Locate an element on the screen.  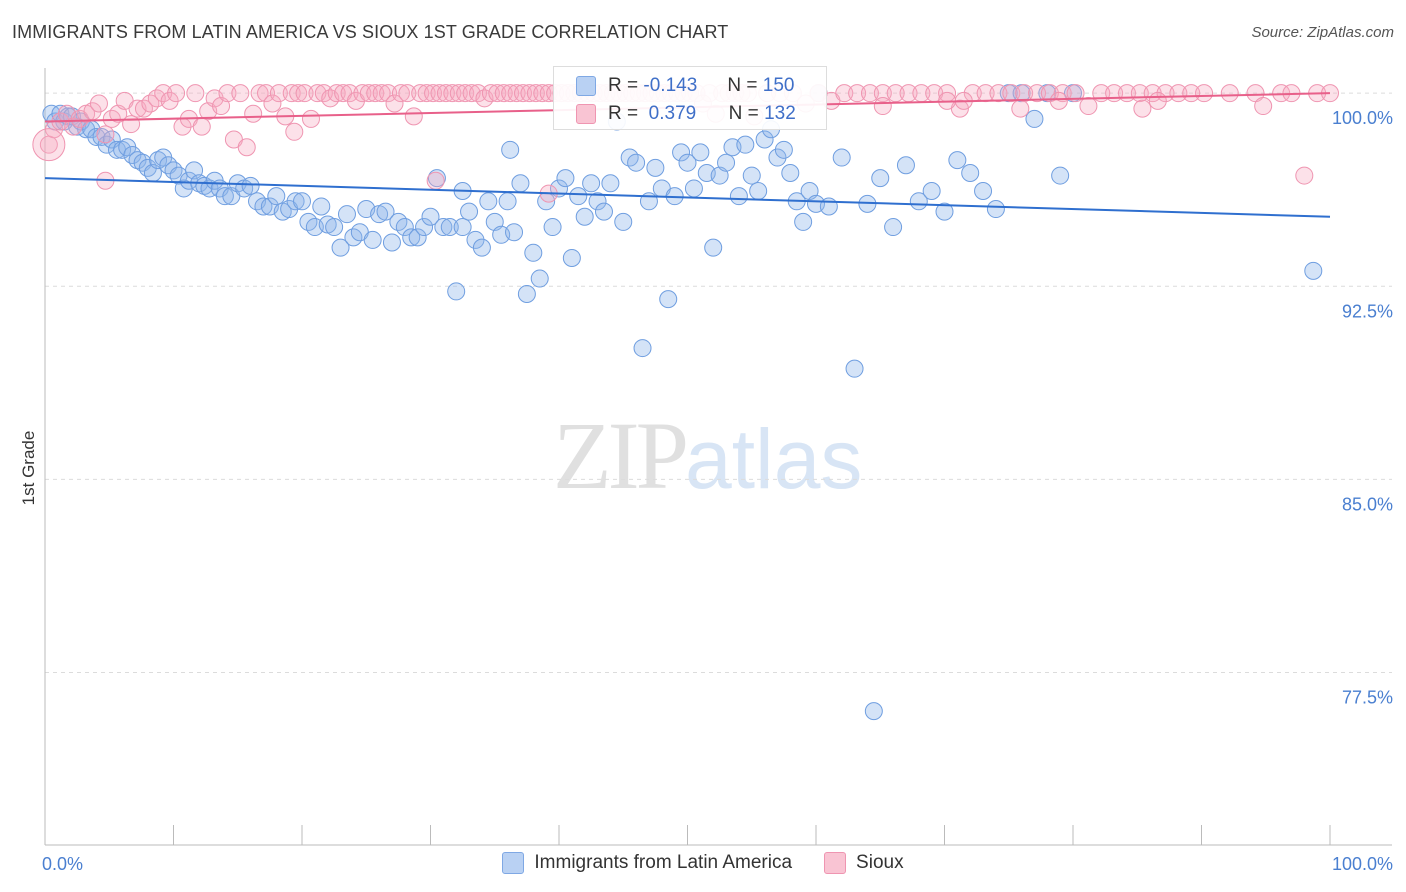
trend-line-latin-america is located at coordinates (687, 197).